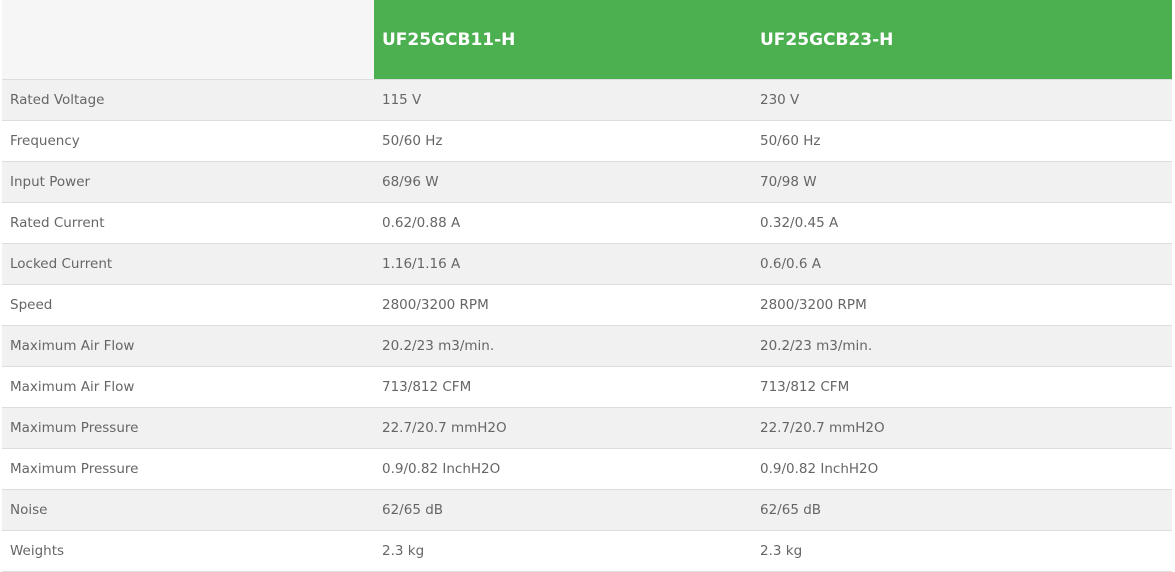  Describe the element at coordinates (563, 387) in the screenshot. I see `spec-value-model-1: 713/812 CFM` at that location.